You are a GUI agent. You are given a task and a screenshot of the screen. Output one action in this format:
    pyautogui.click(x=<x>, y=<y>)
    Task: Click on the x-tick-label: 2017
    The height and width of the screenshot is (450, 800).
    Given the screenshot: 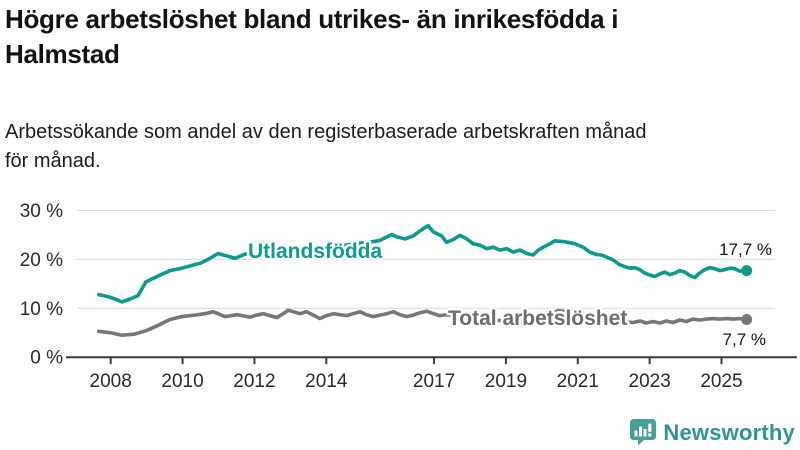 What is the action you would take?
    pyautogui.click(x=434, y=381)
    